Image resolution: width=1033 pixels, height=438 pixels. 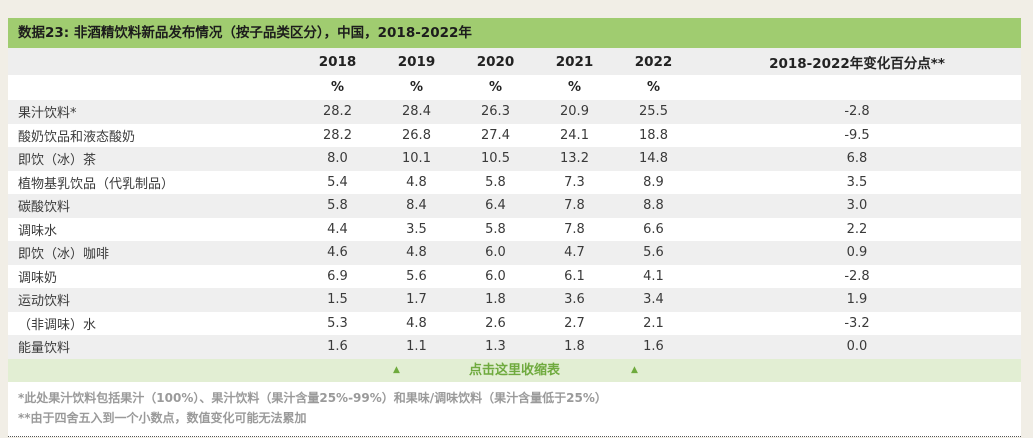 I want to click on table-row: 酸奶饮品和液态酸奶 28.2 26.8 27.4 24.1 18.8 -9.5, so click(x=514, y=135).